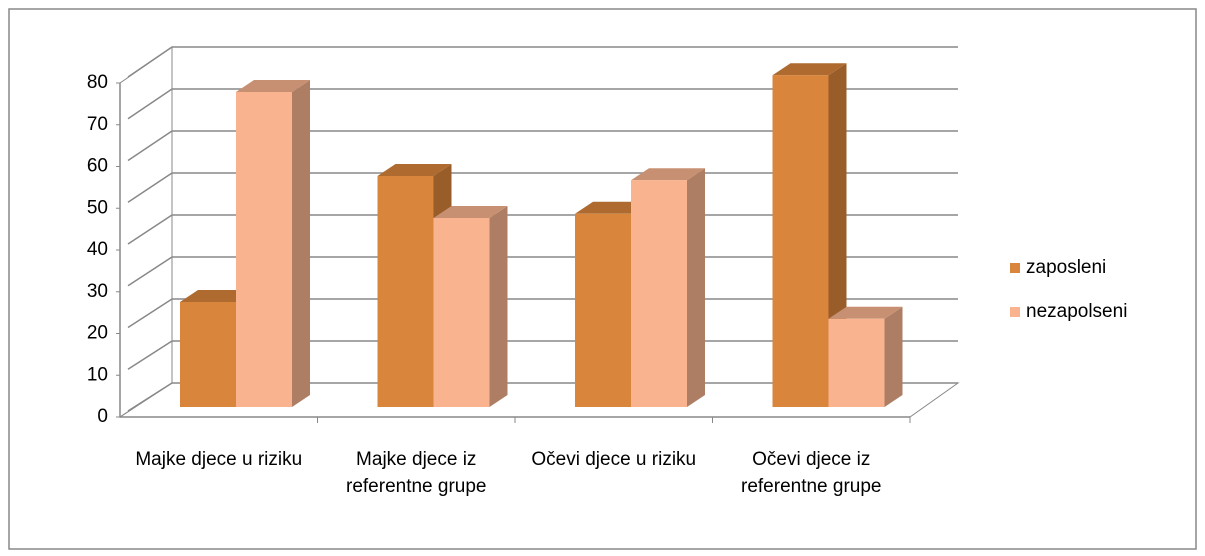  What do you see at coordinates (97, 249) in the screenshot?
I see `y-tick-label: 40` at bounding box center [97, 249].